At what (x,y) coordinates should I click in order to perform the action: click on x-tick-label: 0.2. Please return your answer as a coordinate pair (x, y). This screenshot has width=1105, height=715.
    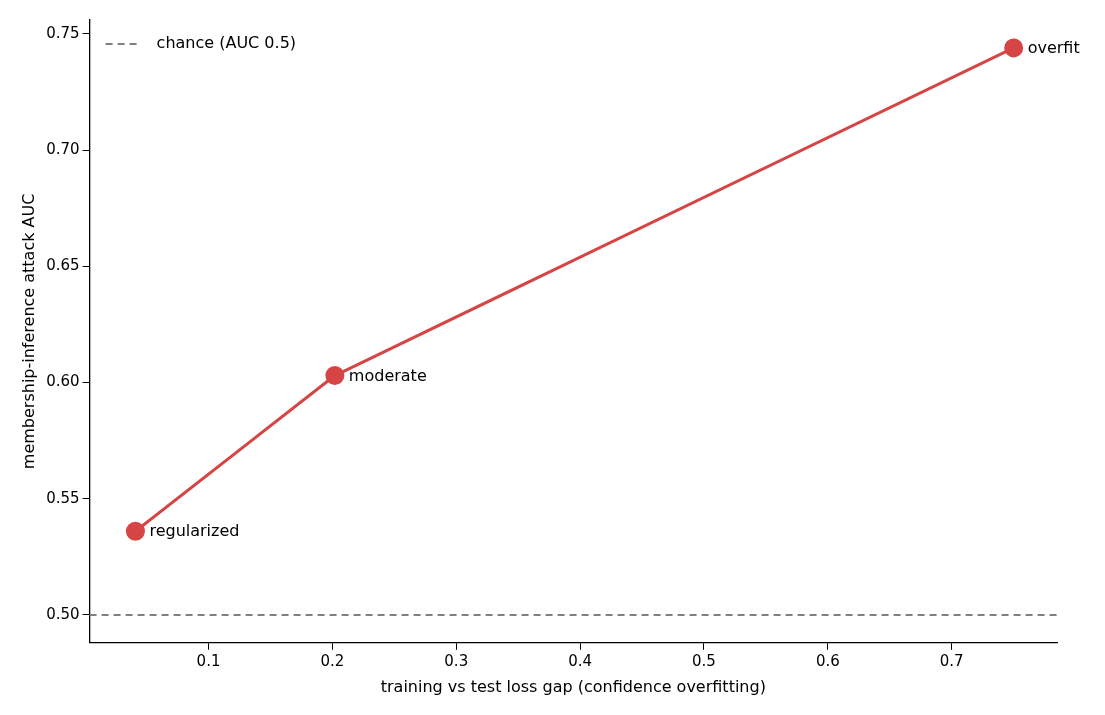
    Looking at the image, I should click on (332, 660).